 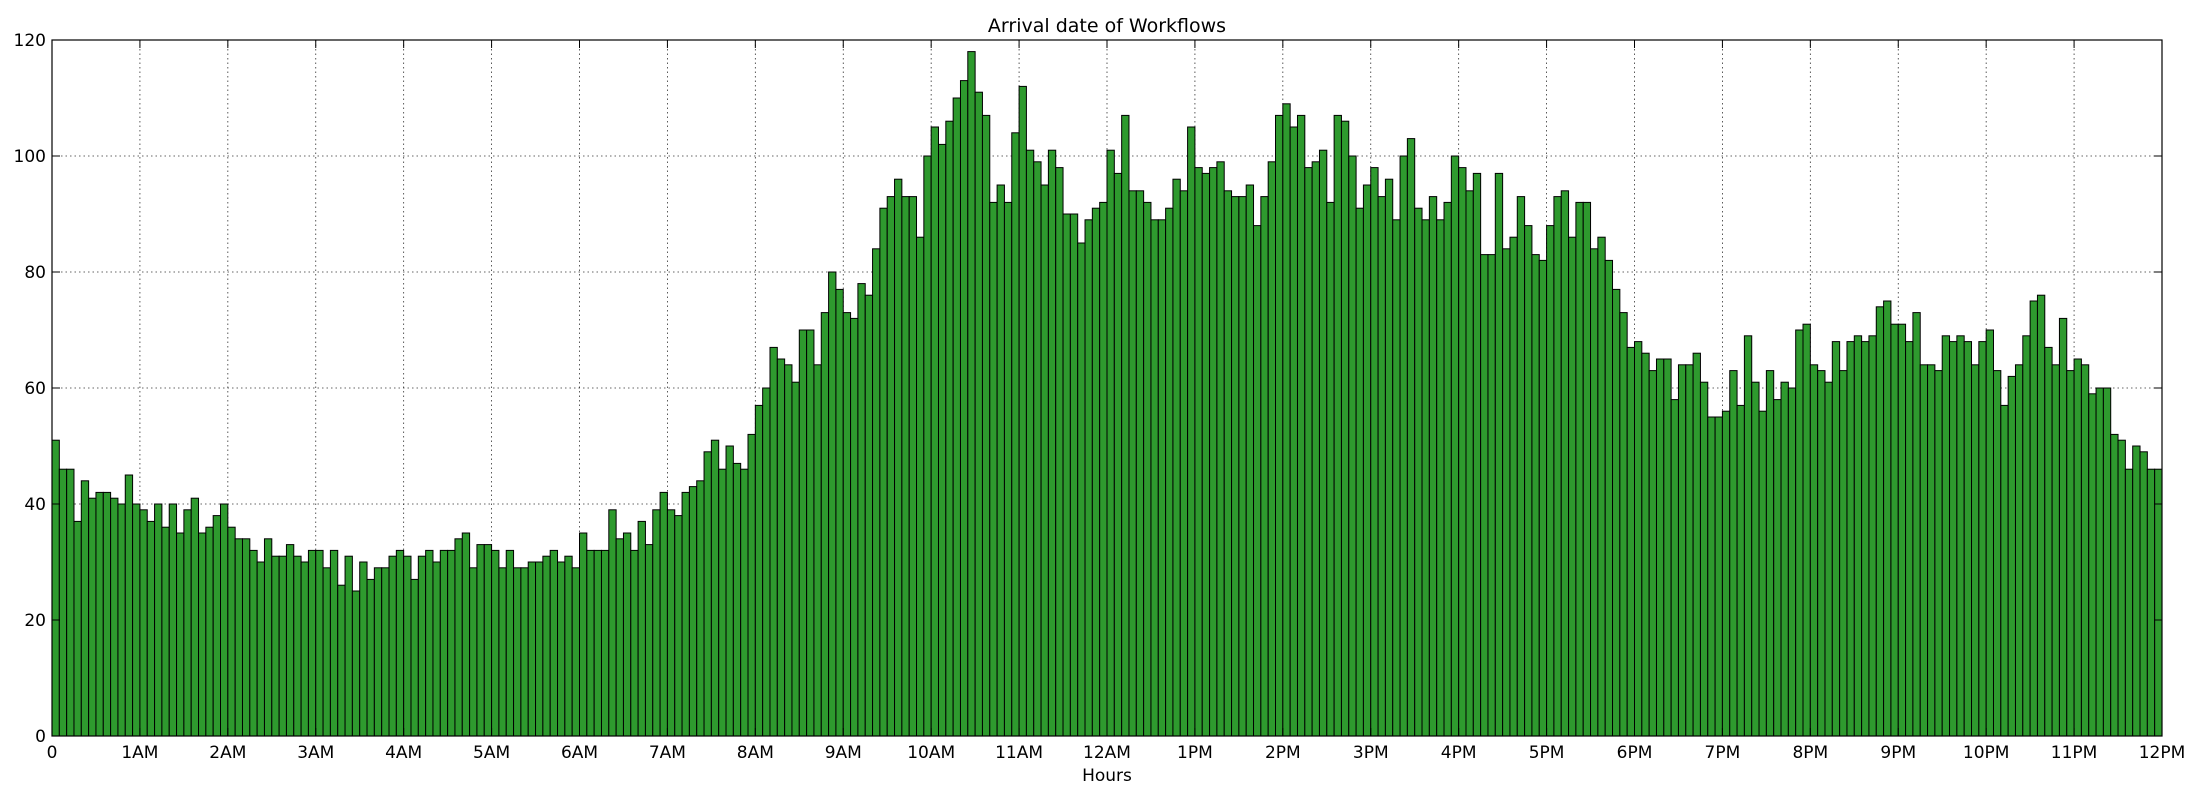 I want to click on x-tick-label: 1AM, so click(x=139, y=753).